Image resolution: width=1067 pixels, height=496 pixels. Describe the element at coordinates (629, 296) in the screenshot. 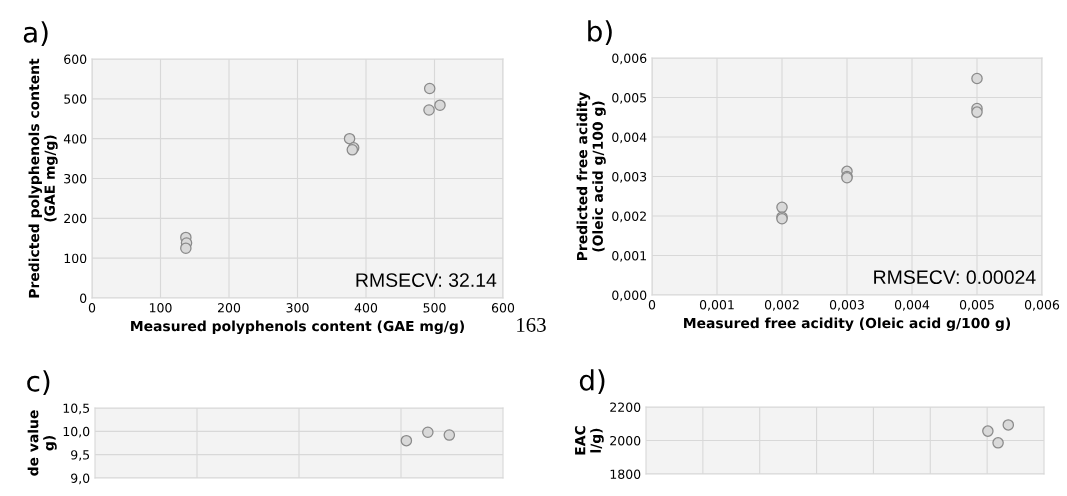

I see `y-tick-label: 0,000` at that location.